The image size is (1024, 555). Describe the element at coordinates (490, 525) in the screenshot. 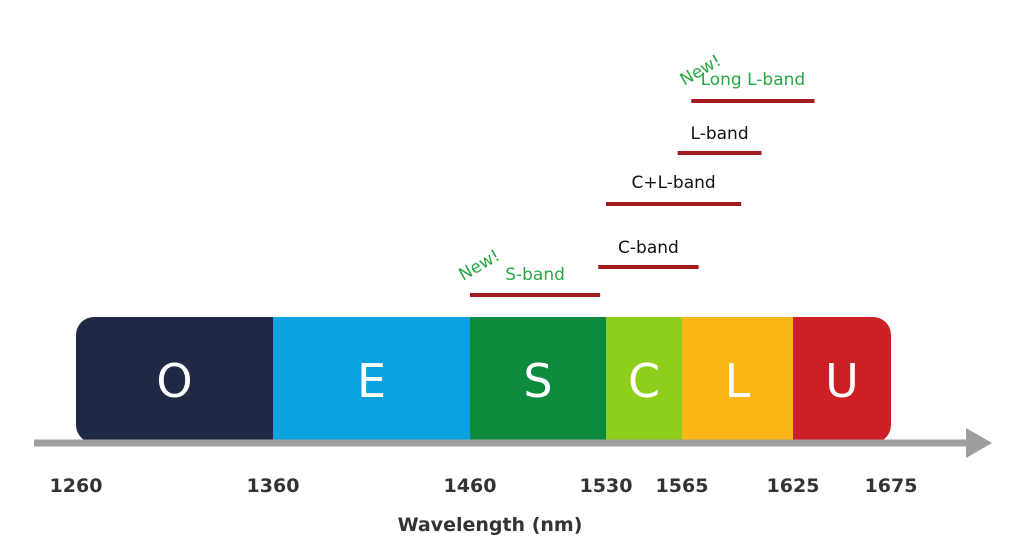

I see `axis-title: Wavelength (nm)` at that location.